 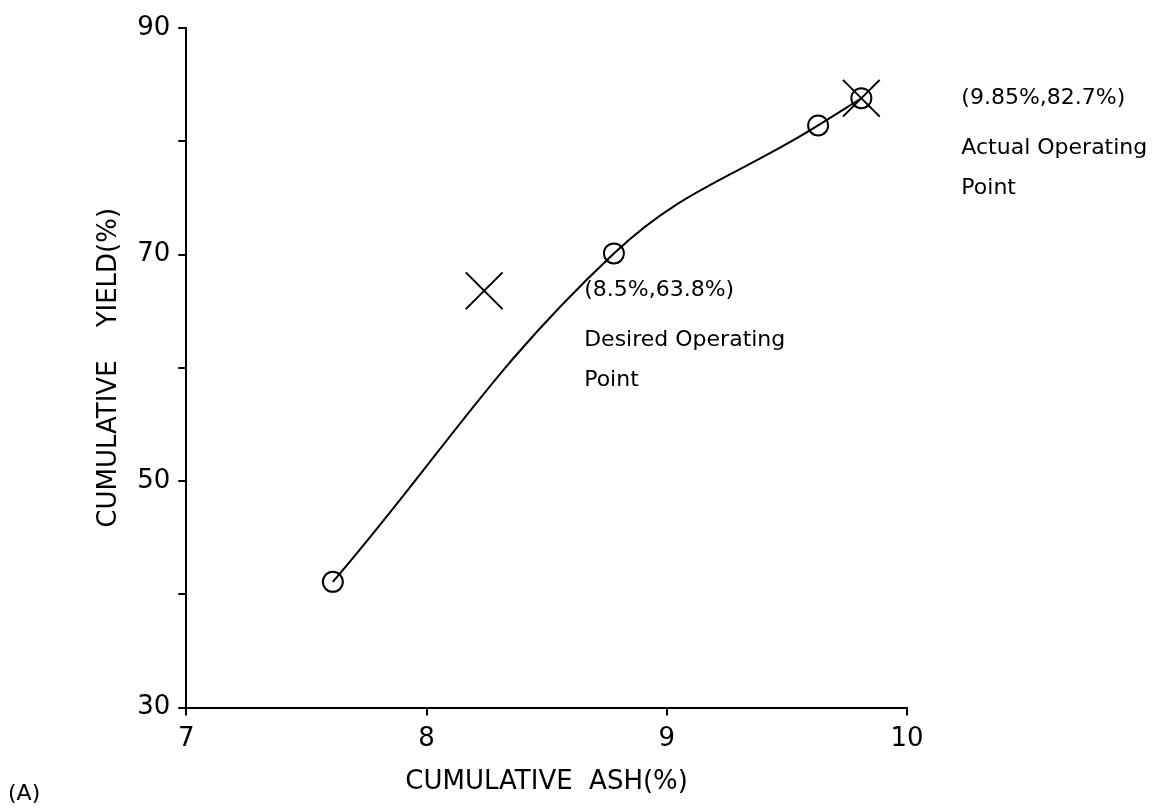 What do you see at coordinates (24, 792) in the screenshot?
I see `text: (A)` at bounding box center [24, 792].